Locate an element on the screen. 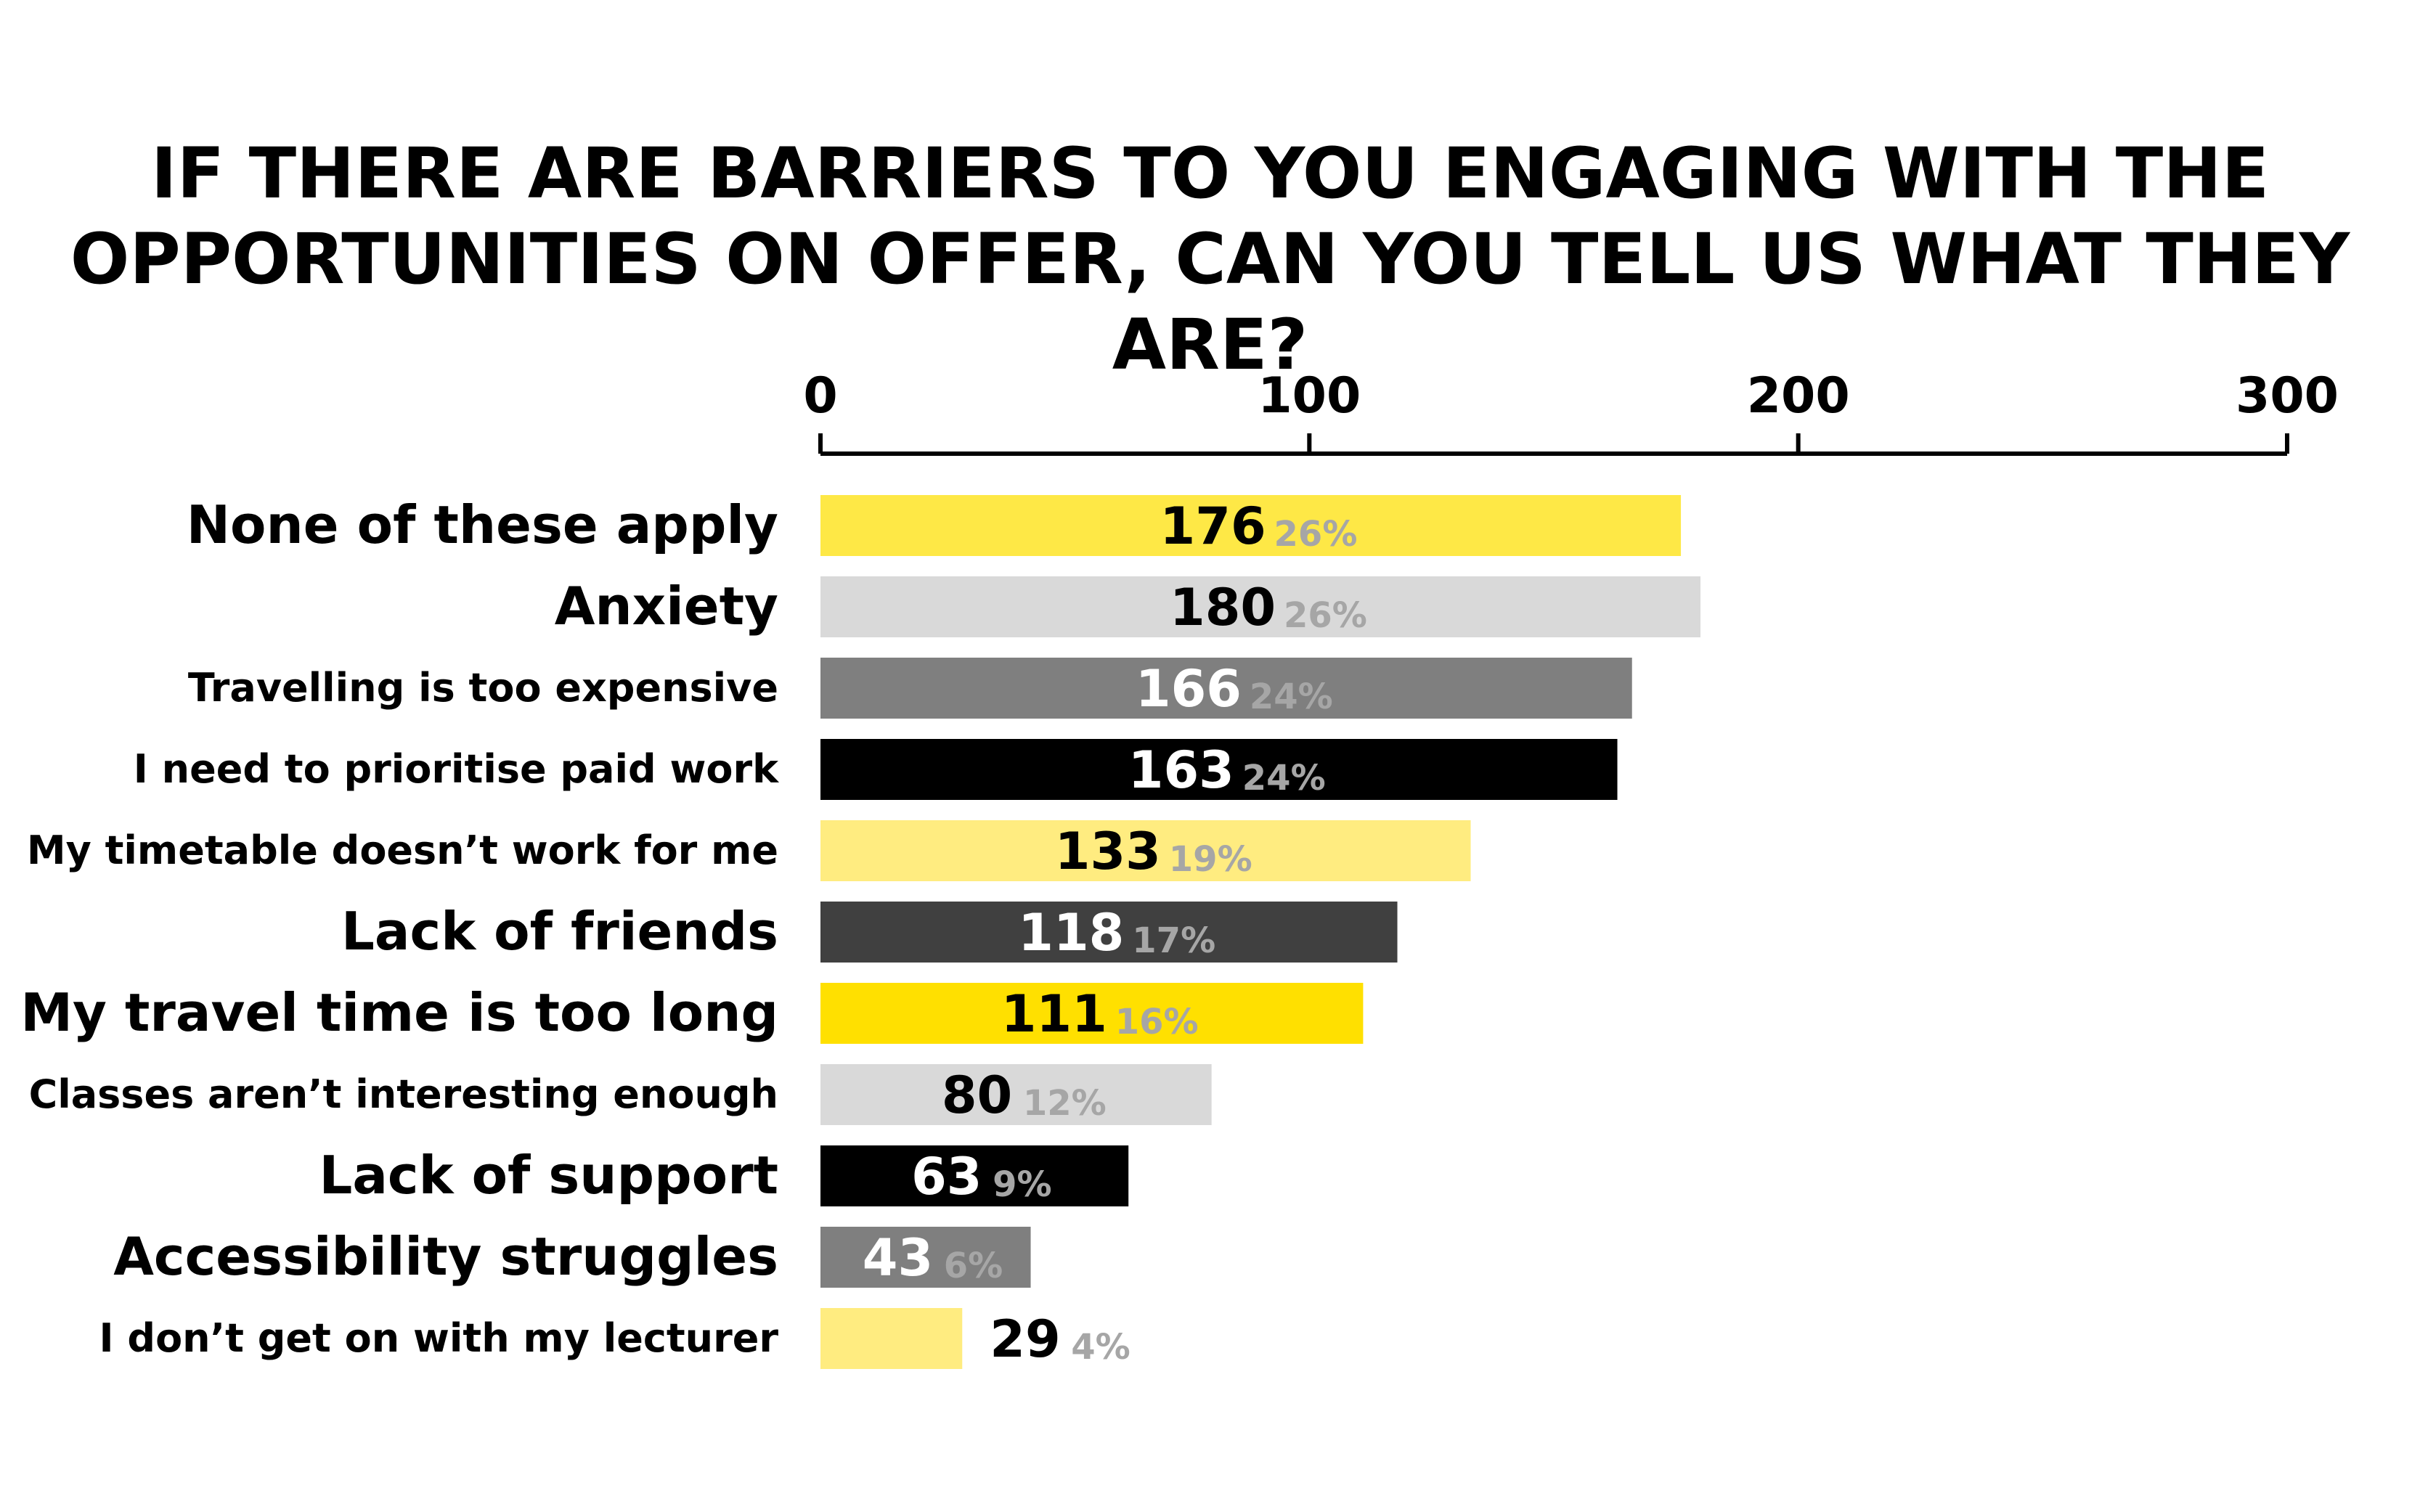 Image resolution: width=2420 pixels, height=1512 pixels. value-label: 80 is located at coordinates (977, 1095).